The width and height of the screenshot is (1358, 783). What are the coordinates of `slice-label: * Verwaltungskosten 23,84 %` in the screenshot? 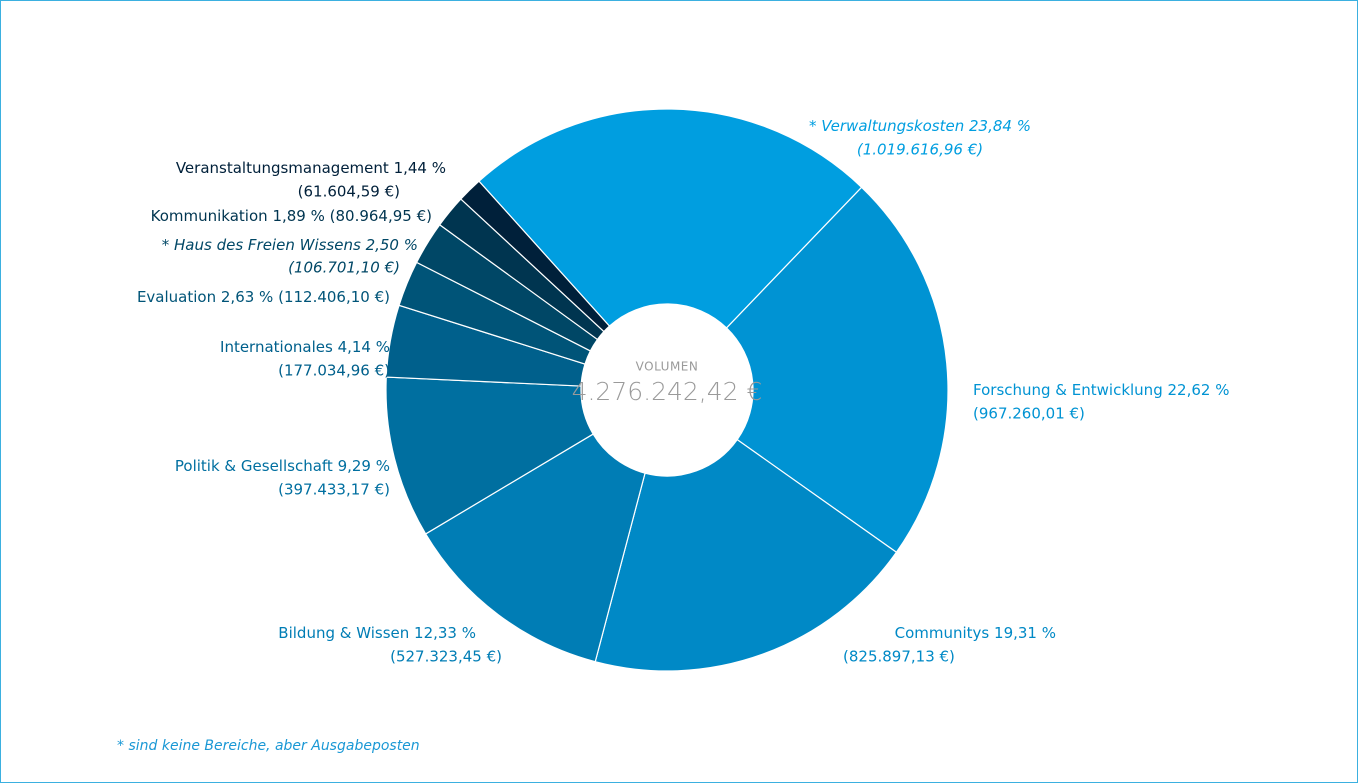 It's located at (920, 126).